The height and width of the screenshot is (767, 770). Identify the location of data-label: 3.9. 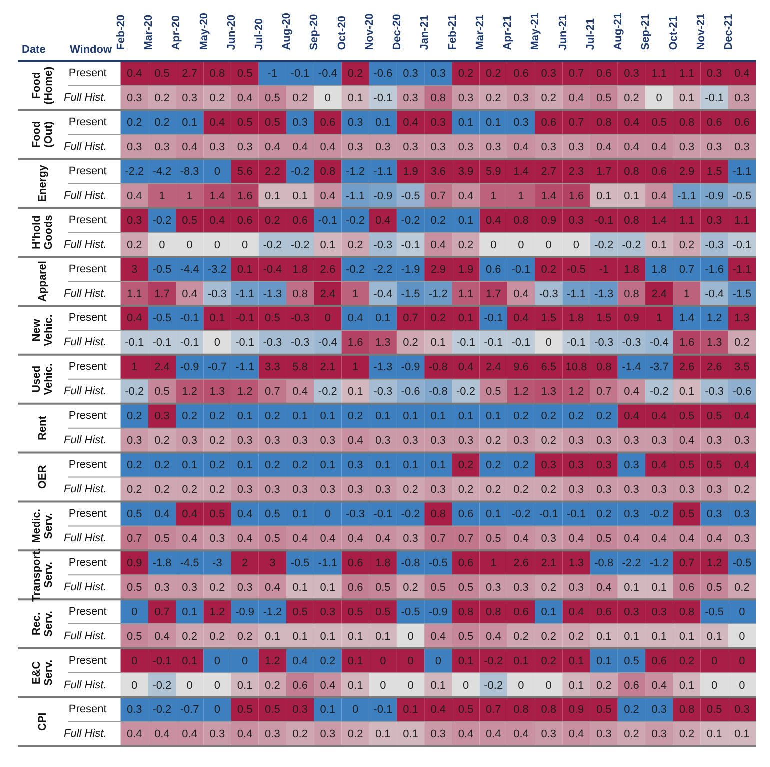
(466, 172).